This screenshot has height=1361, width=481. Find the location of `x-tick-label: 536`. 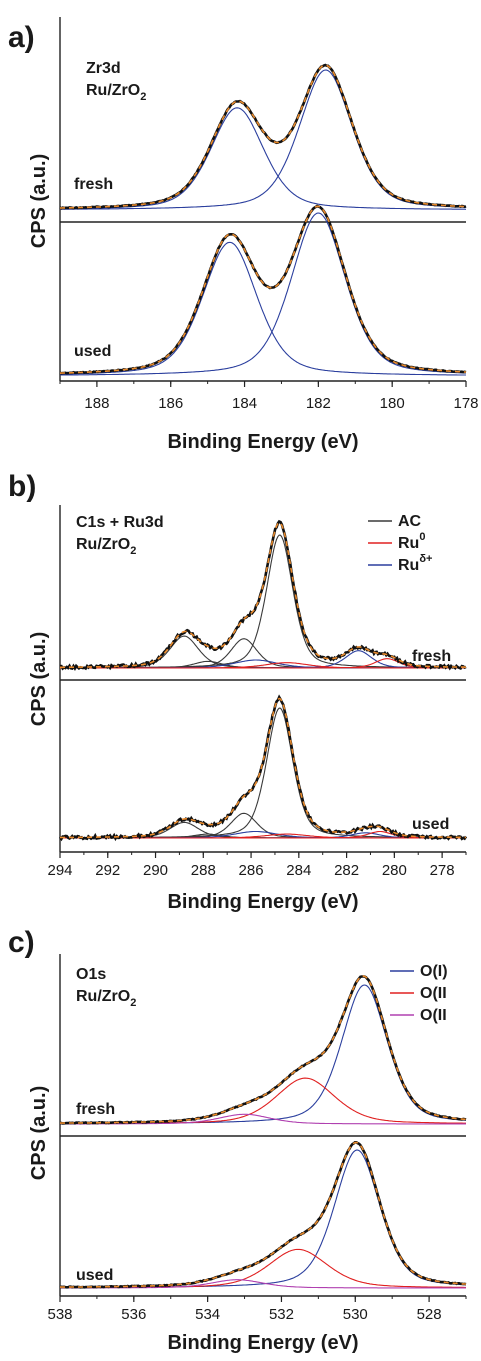

x-tick-label: 536 is located at coordinates (133, 1314).